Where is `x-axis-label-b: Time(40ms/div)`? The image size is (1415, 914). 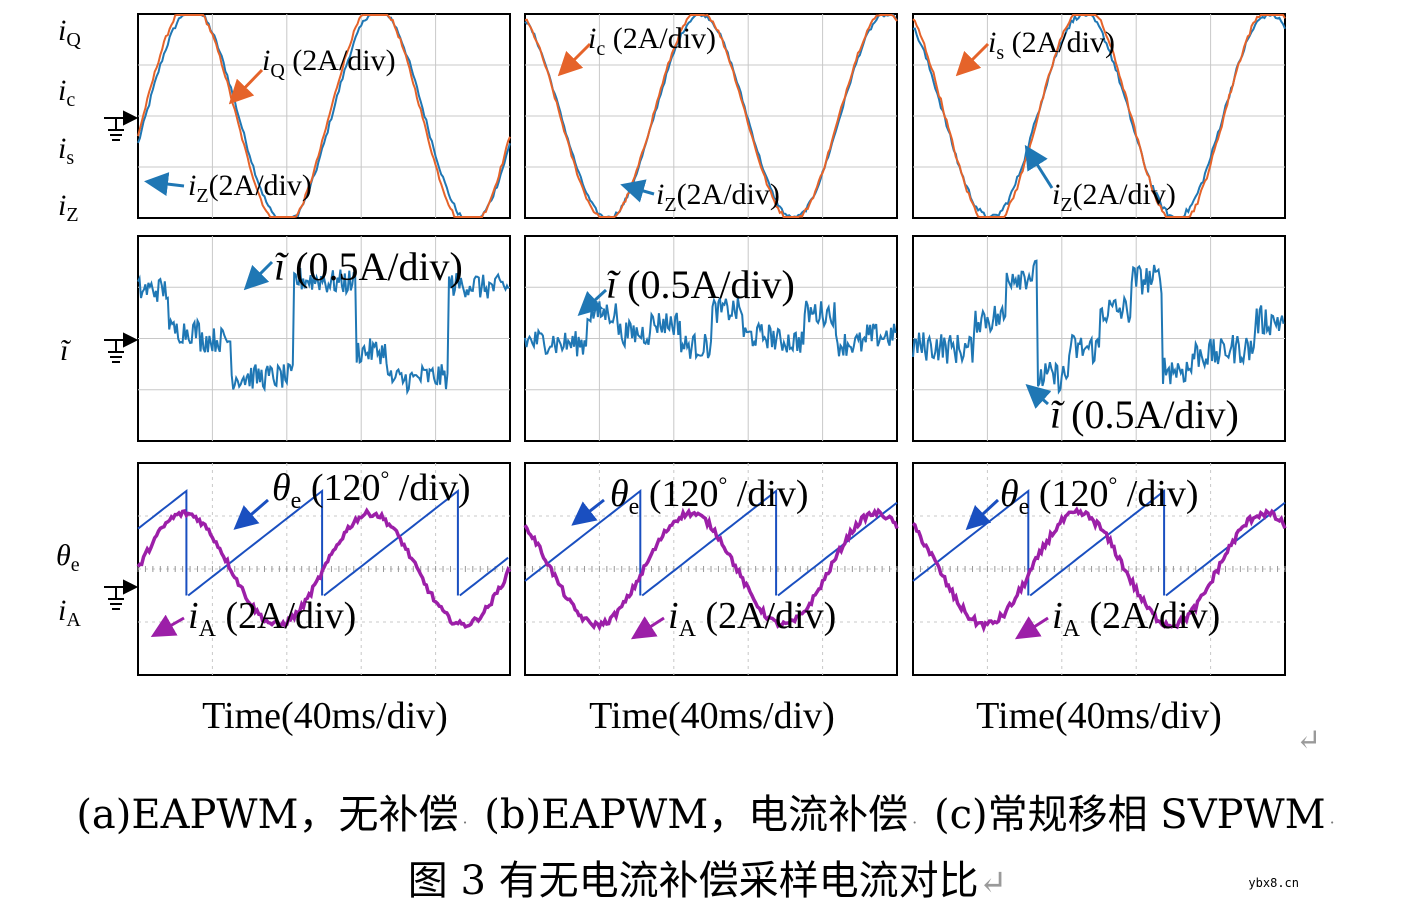 x-axis-label-b: Time(40ms/div) is located at coordinates (712, 716).